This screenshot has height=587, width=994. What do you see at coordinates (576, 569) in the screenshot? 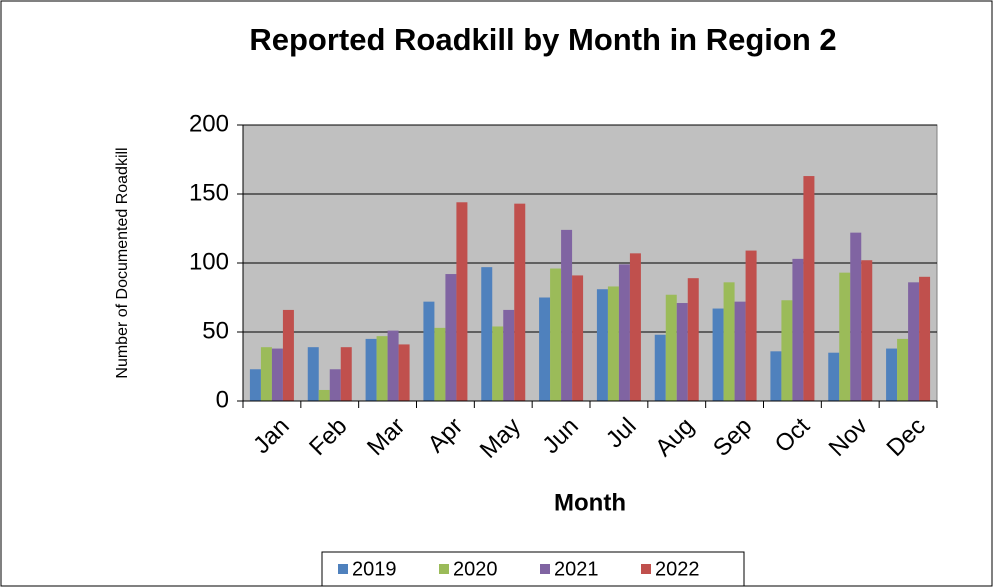
I see `legend-label: 2021` at bounding box center [576, 569].